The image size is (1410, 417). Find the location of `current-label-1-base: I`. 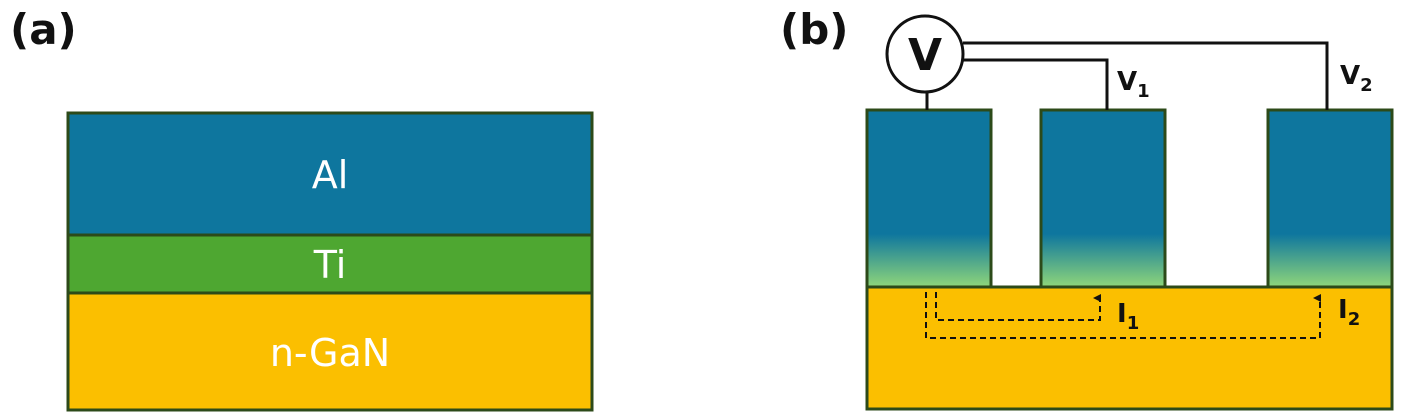

current-label-1-base: I is located at coordinates (1122, 314).